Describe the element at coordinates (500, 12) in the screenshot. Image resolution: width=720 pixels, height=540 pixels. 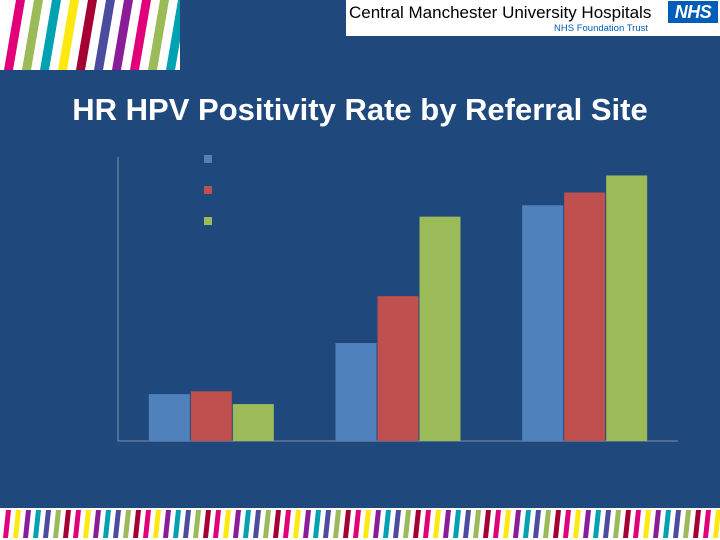
I see `organization-name: Central Manchester University Hospitals` at that location.